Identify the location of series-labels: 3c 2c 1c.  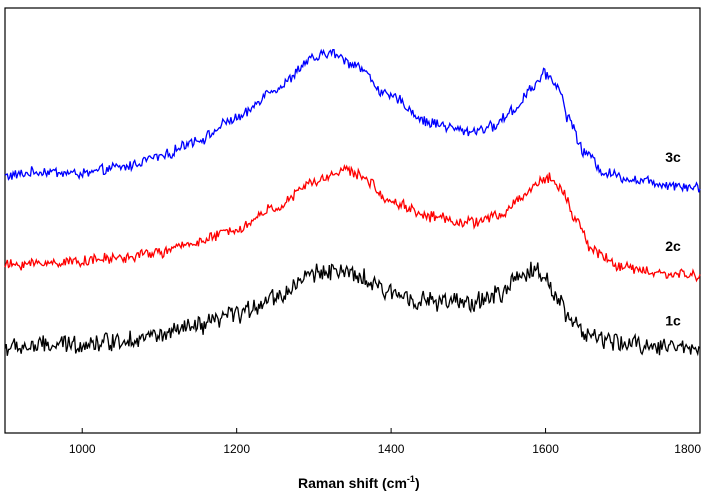
(673, 239).